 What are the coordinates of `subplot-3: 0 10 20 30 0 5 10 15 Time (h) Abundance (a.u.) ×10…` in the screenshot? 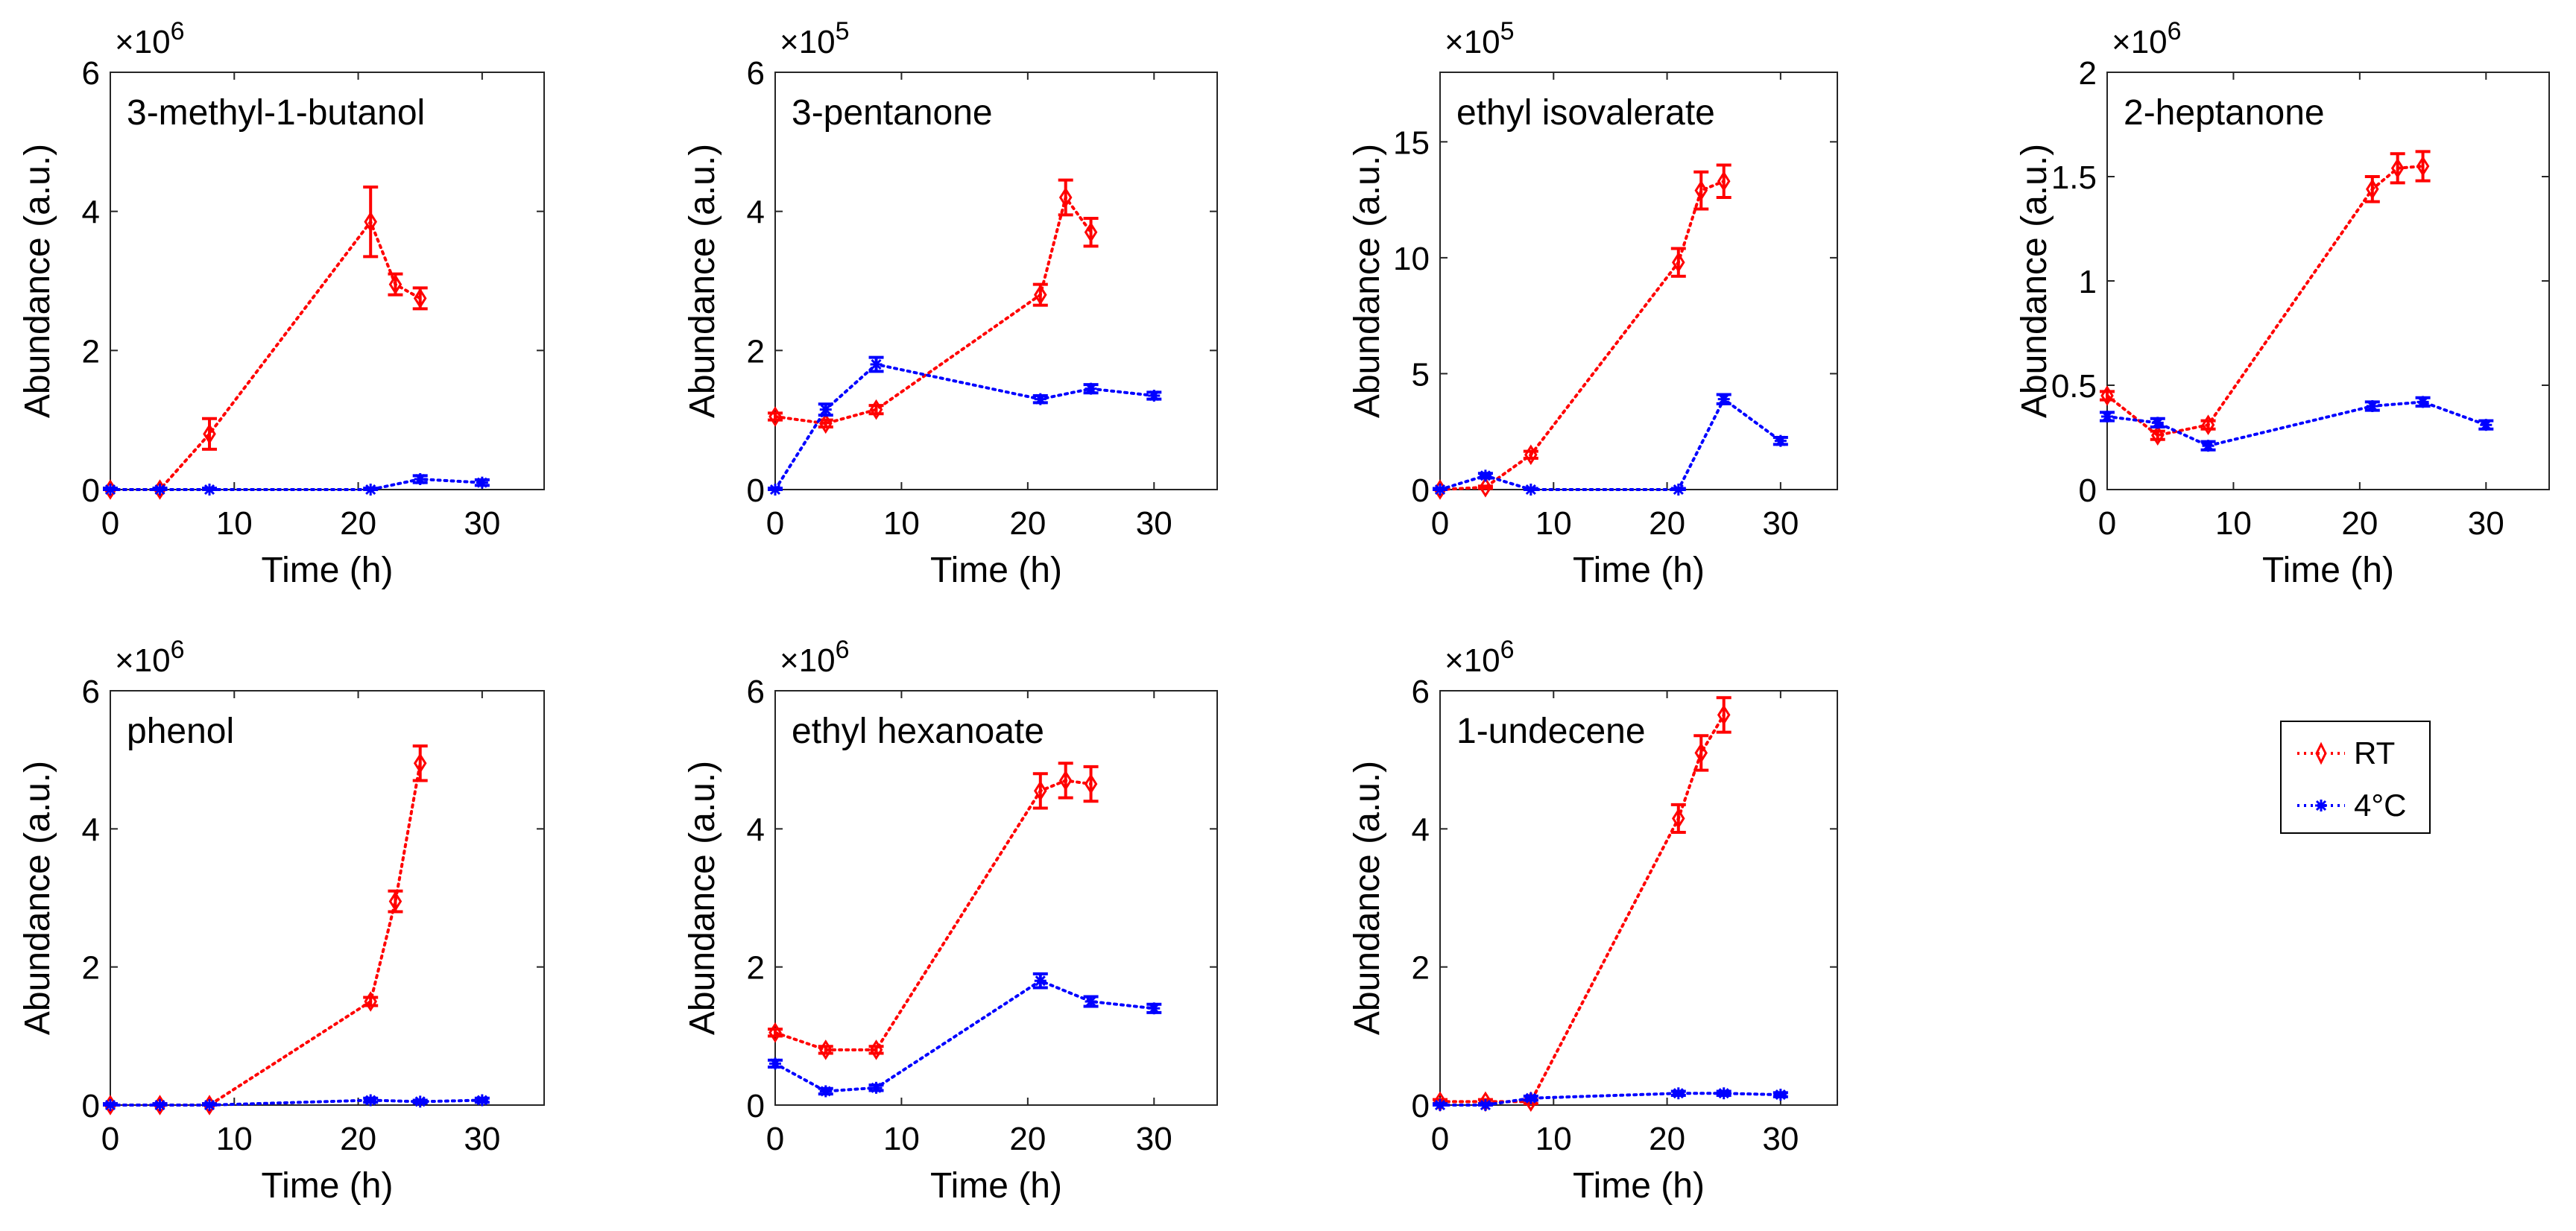 It's located at (1593, 303).